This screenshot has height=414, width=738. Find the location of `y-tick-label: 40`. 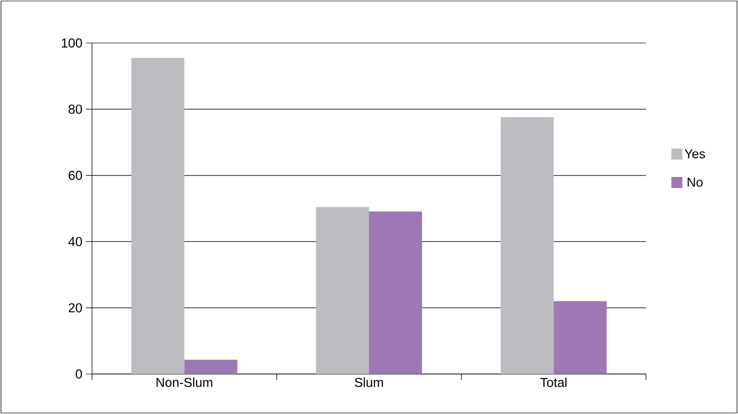

y-tick-label: 40 is located at coordinates (75, 241).